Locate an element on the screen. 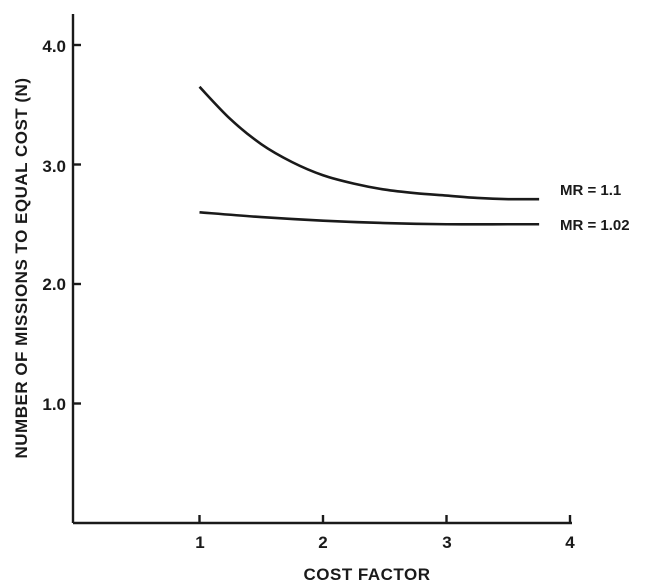  y-axis-title: NUMBER OF MISSIONS TO EQUAL COST (N) is located at coordinates (21, 268).